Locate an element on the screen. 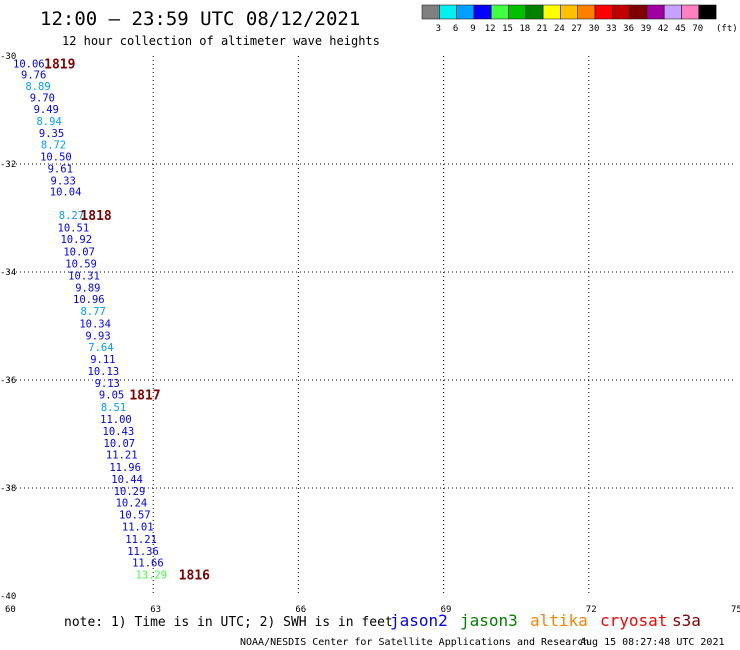 The height and width of the screenshot is (650, 740). colorbar-label: 21 is located at coordinates (542, 29).